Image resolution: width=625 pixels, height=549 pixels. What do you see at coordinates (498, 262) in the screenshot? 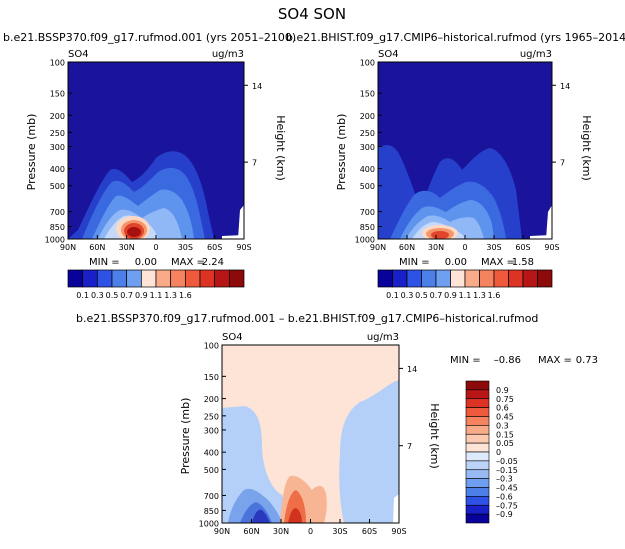
I see `max-label-top-right: MAX =` at bounding box center [498, 262].